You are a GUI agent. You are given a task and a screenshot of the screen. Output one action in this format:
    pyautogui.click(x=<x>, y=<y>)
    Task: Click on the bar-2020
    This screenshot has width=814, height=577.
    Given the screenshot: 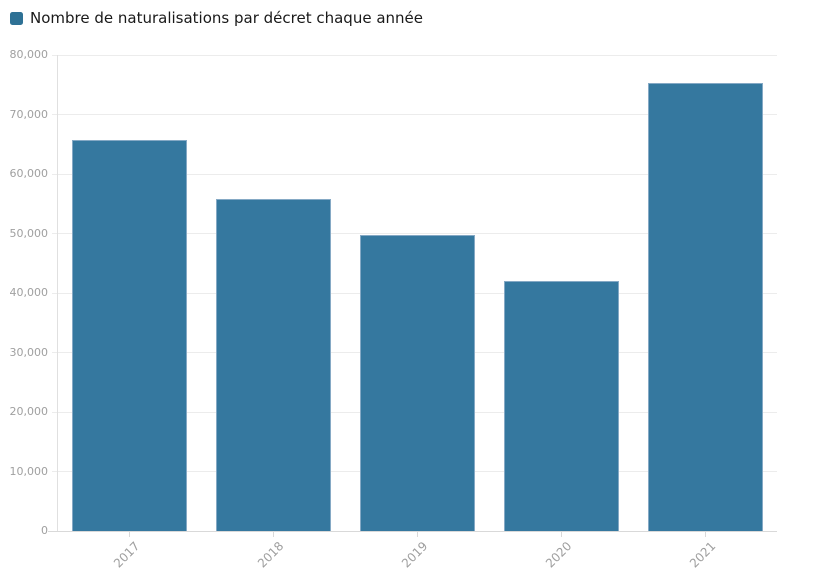 What is the action you would take?
    pyautogui.click(x=561, y=406)
    